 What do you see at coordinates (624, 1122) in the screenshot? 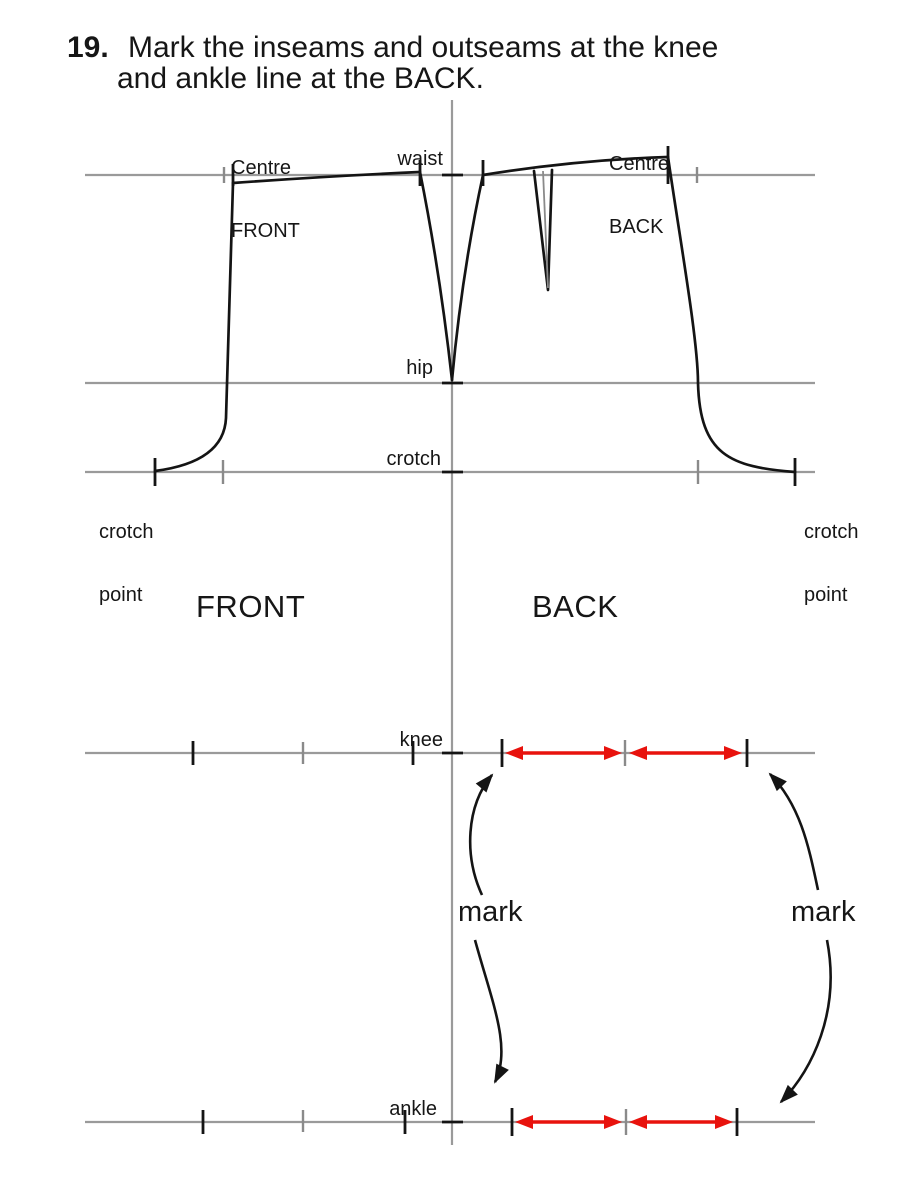
I see `red-arrows-ankle` at bounding box center [624, 1122].